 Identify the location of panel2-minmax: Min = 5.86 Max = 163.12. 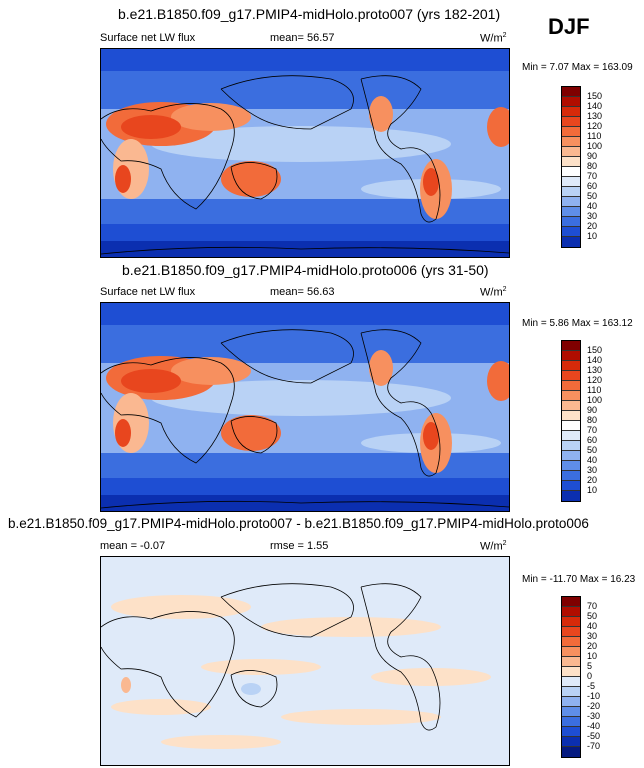
(577, 323).